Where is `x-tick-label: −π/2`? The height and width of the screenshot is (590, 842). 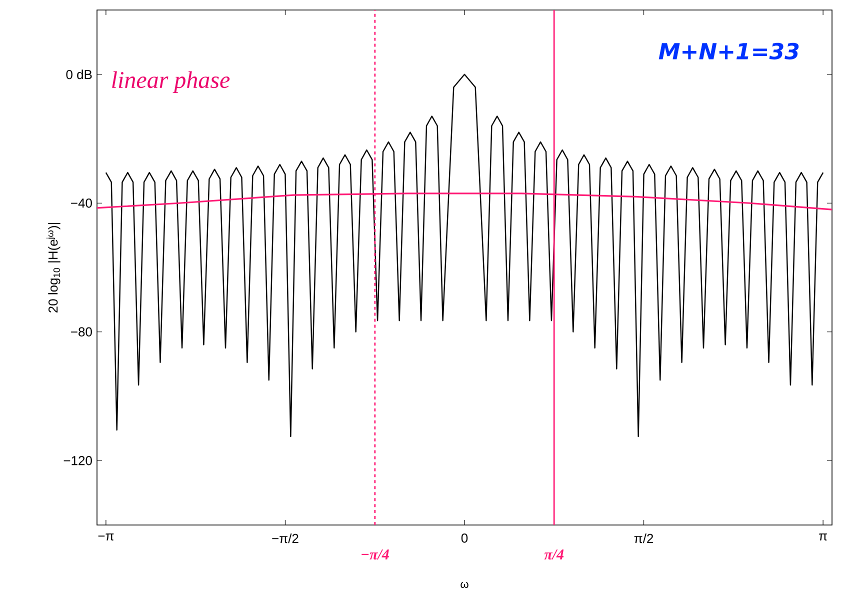
x-tick-label: −π/2 is located at coordinates (285, 539).